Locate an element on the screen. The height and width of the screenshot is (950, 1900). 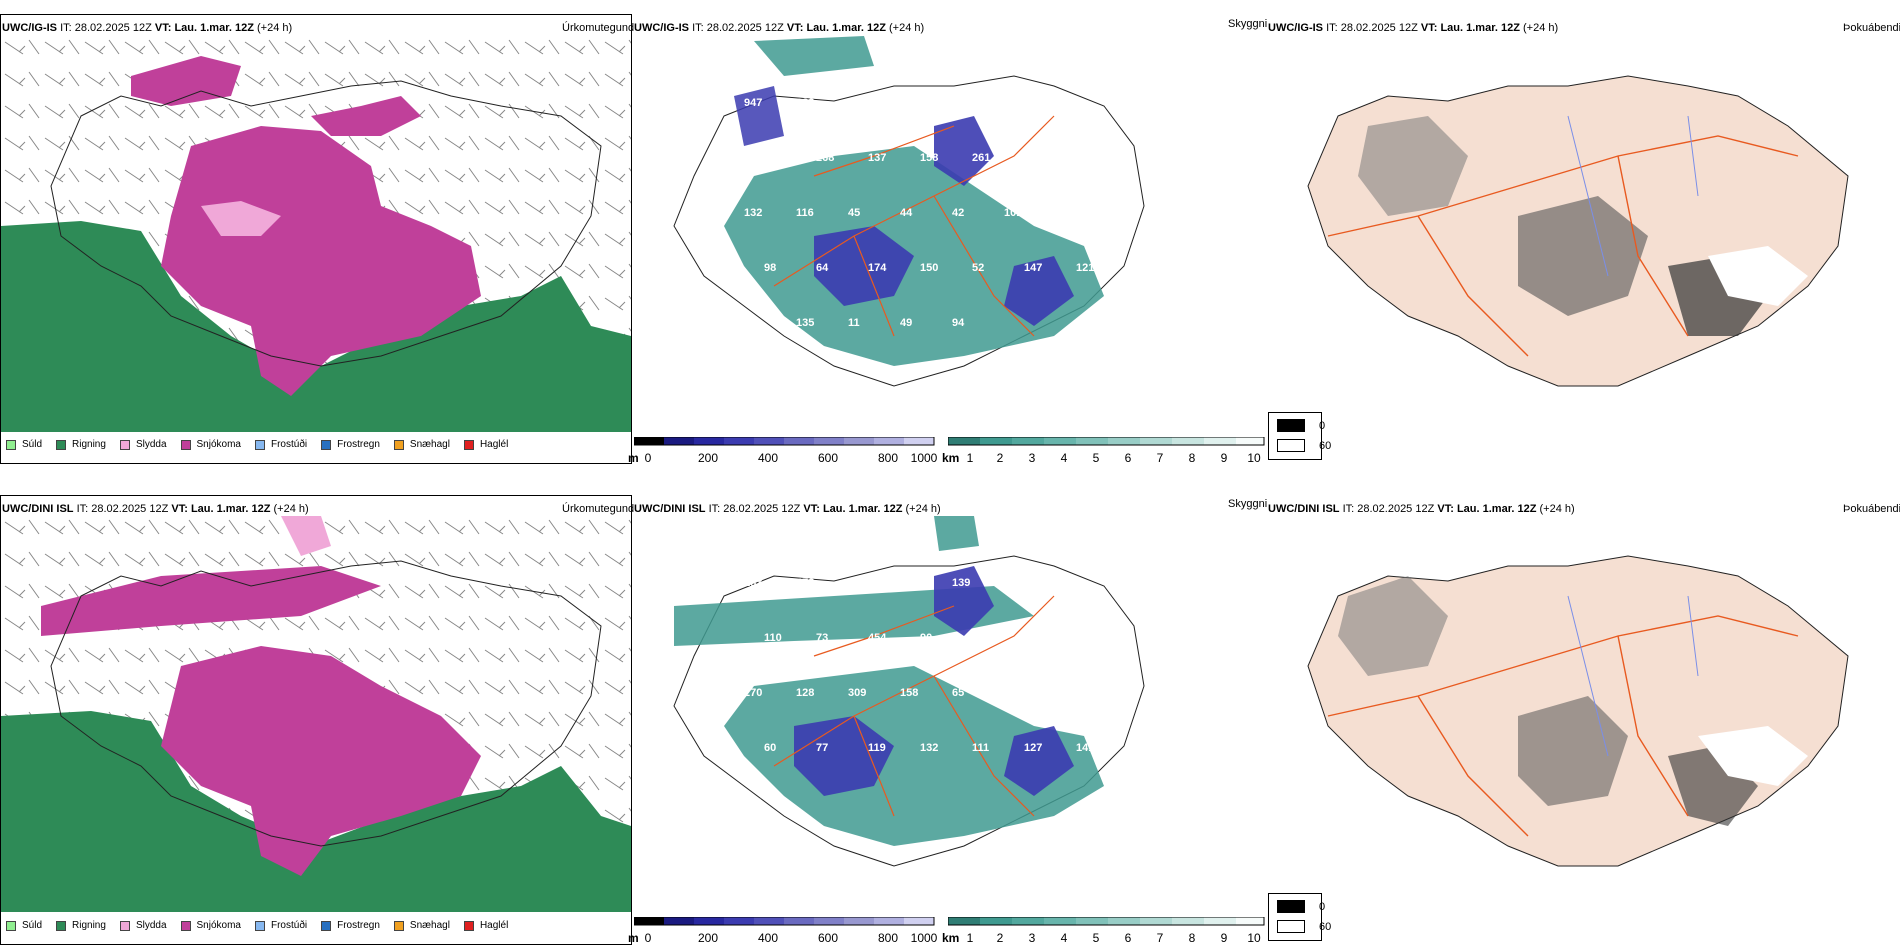
cloud-base-label: 110 is located at coordinates (773, 638).